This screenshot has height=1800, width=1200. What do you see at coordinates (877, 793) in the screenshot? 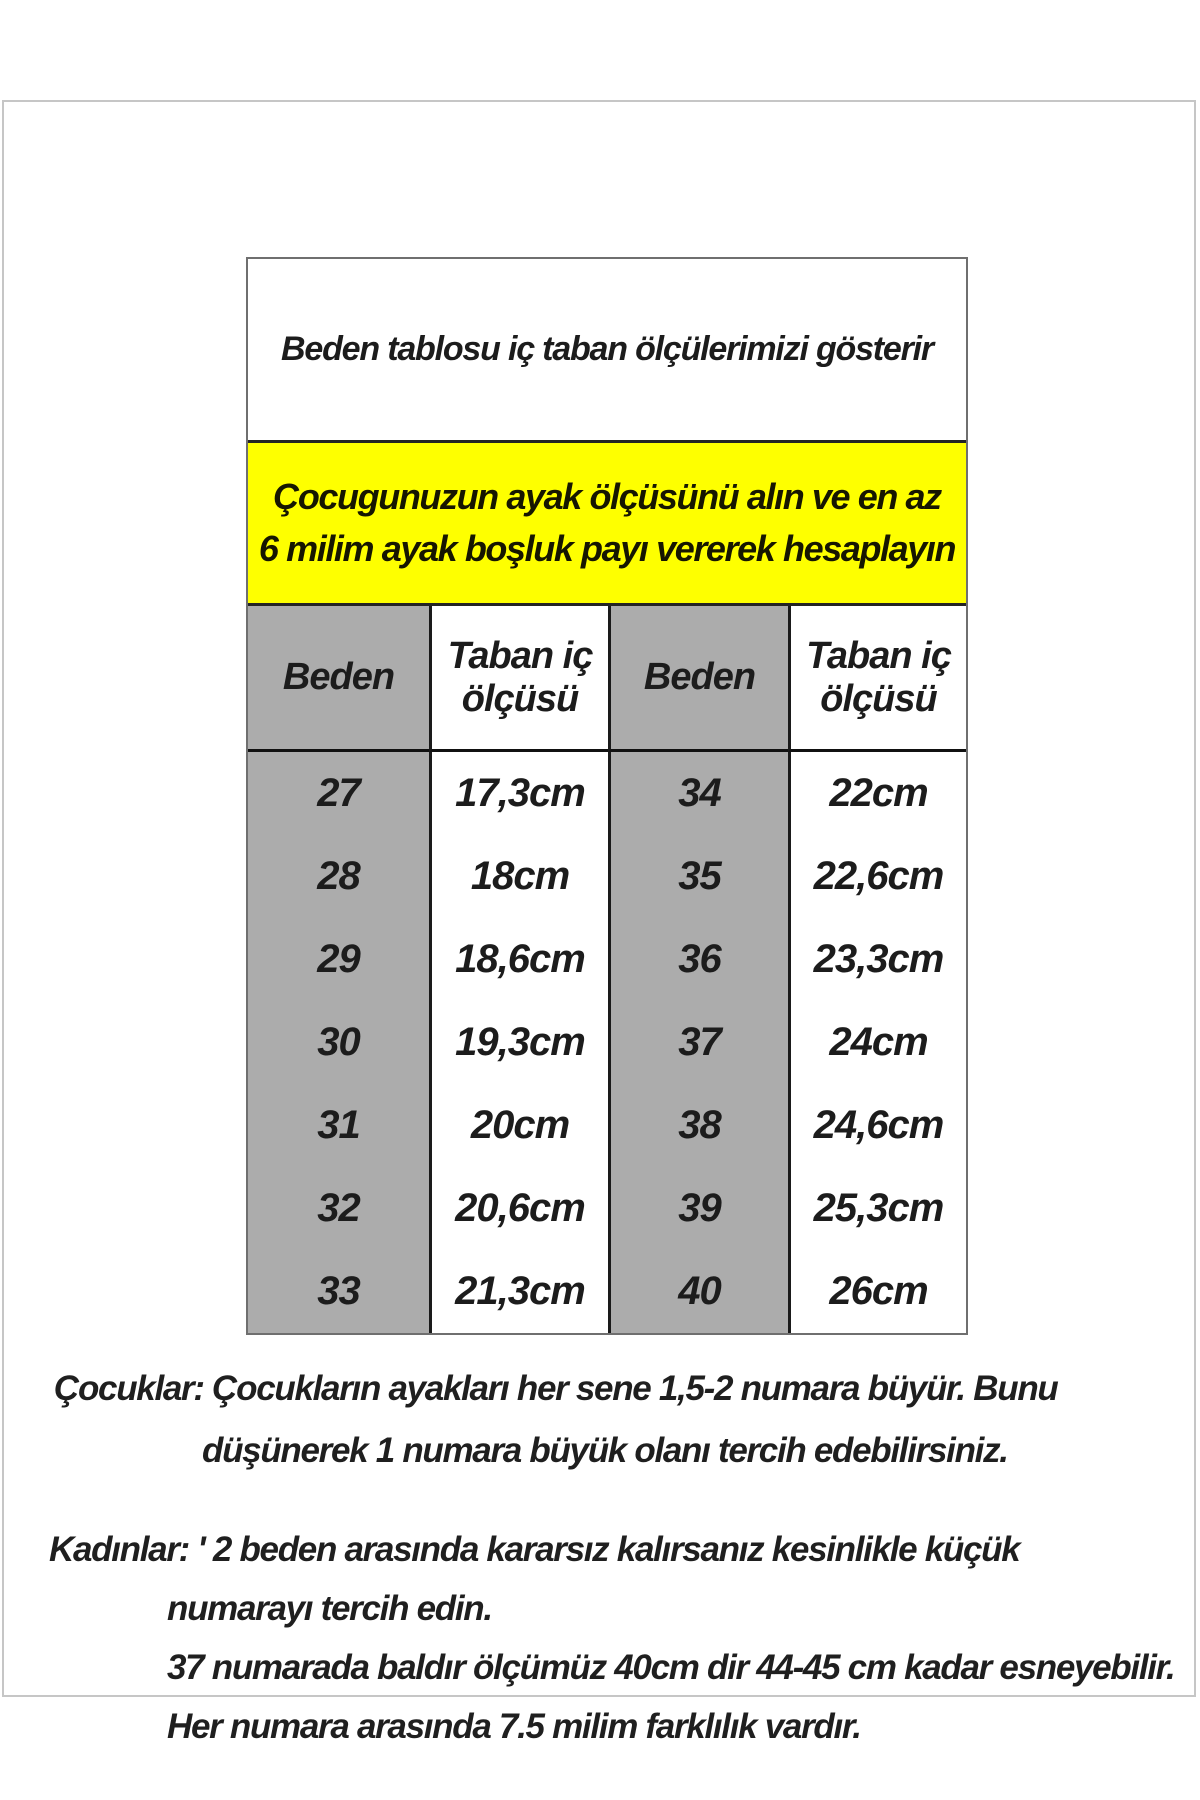
I see `table-cell: 22cm` at bounding box center [877, 793].